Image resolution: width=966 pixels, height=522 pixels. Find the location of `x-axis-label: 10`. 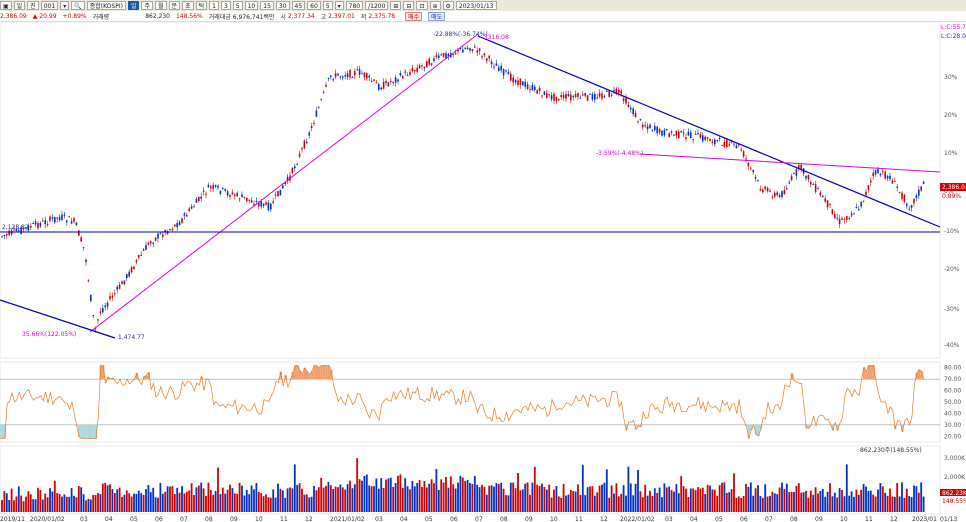

x-axis-label: 10 is located at coordinates (259, 519).